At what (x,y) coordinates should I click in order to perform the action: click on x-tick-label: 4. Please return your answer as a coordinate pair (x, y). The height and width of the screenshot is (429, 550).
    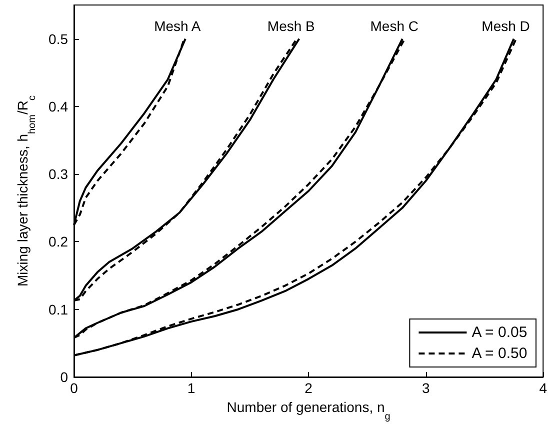
    Looking at the image, I should click on (543, 388).